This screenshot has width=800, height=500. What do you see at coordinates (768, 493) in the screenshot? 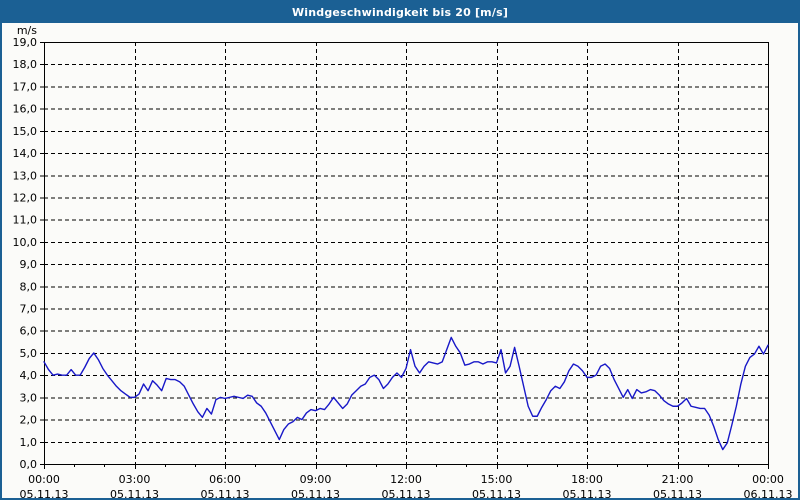
I see `svg-text: 06.11.13` at bounding box center [768, 493].